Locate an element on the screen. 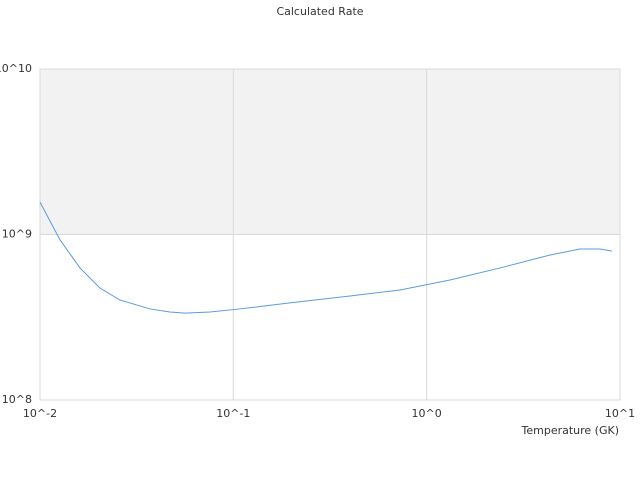  y-tick-label: 10^10 is located at coordinates (16, 68).